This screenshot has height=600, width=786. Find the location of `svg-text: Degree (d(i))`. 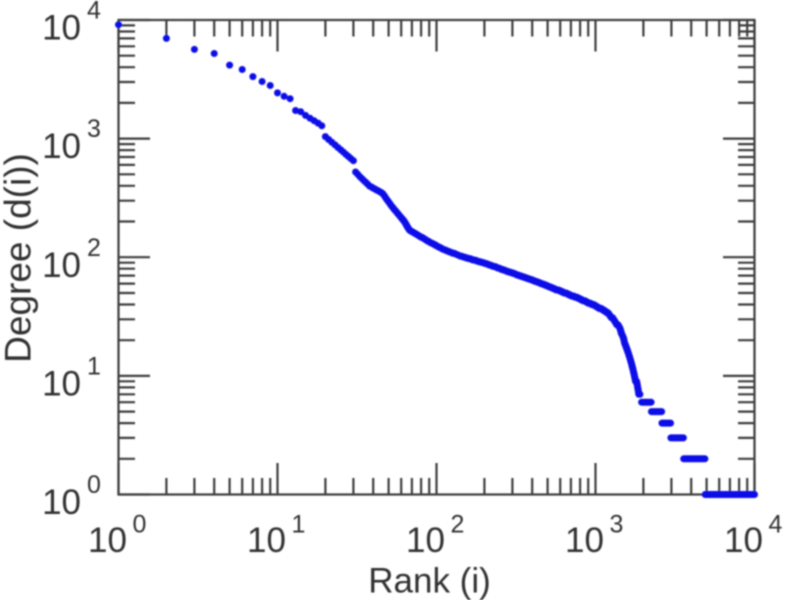

svg-text: Degree (d(i)) is located at coordinates (19, 258).